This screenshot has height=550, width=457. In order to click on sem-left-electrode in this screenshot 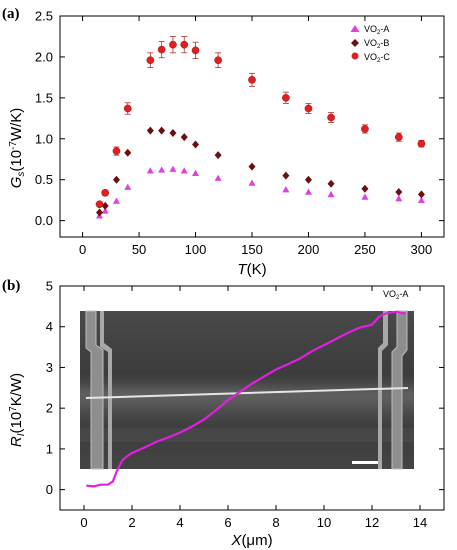, I will do `click(94, 390)`.